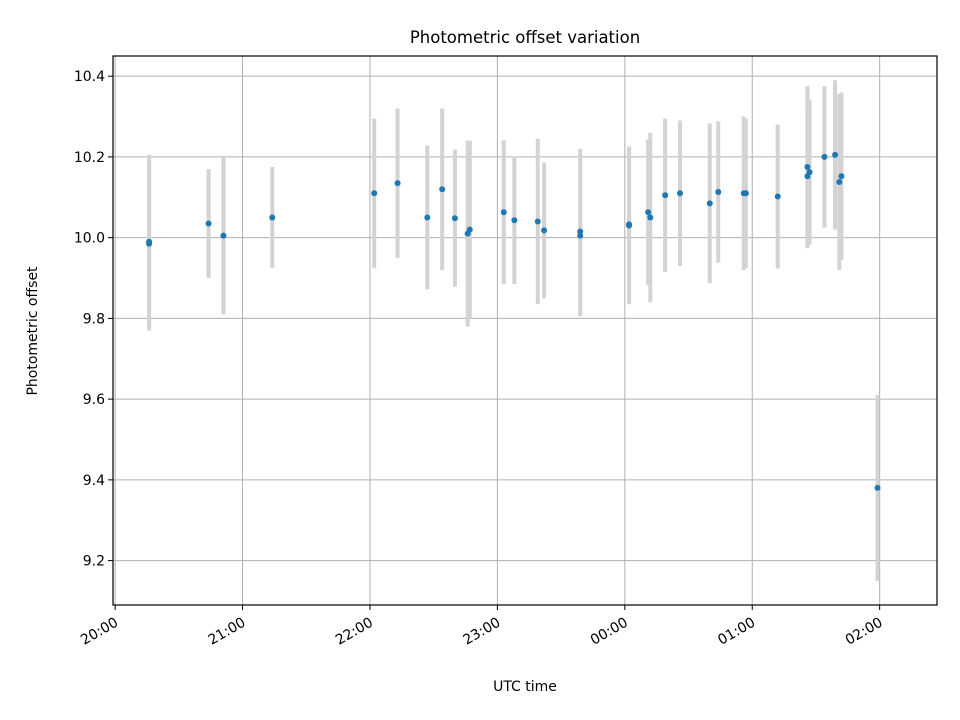 The width and height of the screenshot is (960, 720). I want to click on x-axis-label: UTC time, so click(525, 687).